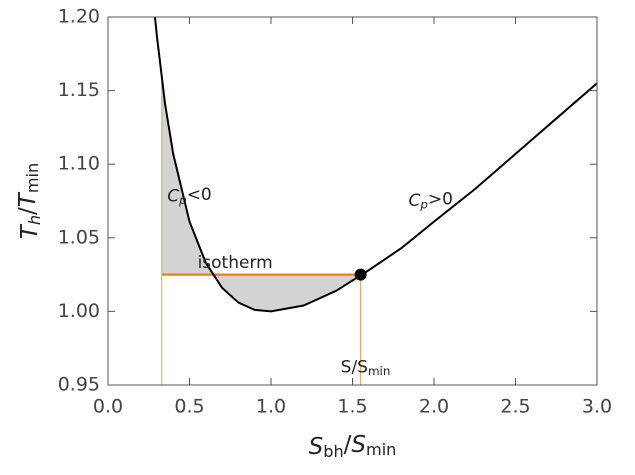 The width and height of the screenshot is (635, 475). What do you see at coordinates (515, 407) in the screenshot?
I see `x-tick-label: 2.5` at bounding box center [515, 407].